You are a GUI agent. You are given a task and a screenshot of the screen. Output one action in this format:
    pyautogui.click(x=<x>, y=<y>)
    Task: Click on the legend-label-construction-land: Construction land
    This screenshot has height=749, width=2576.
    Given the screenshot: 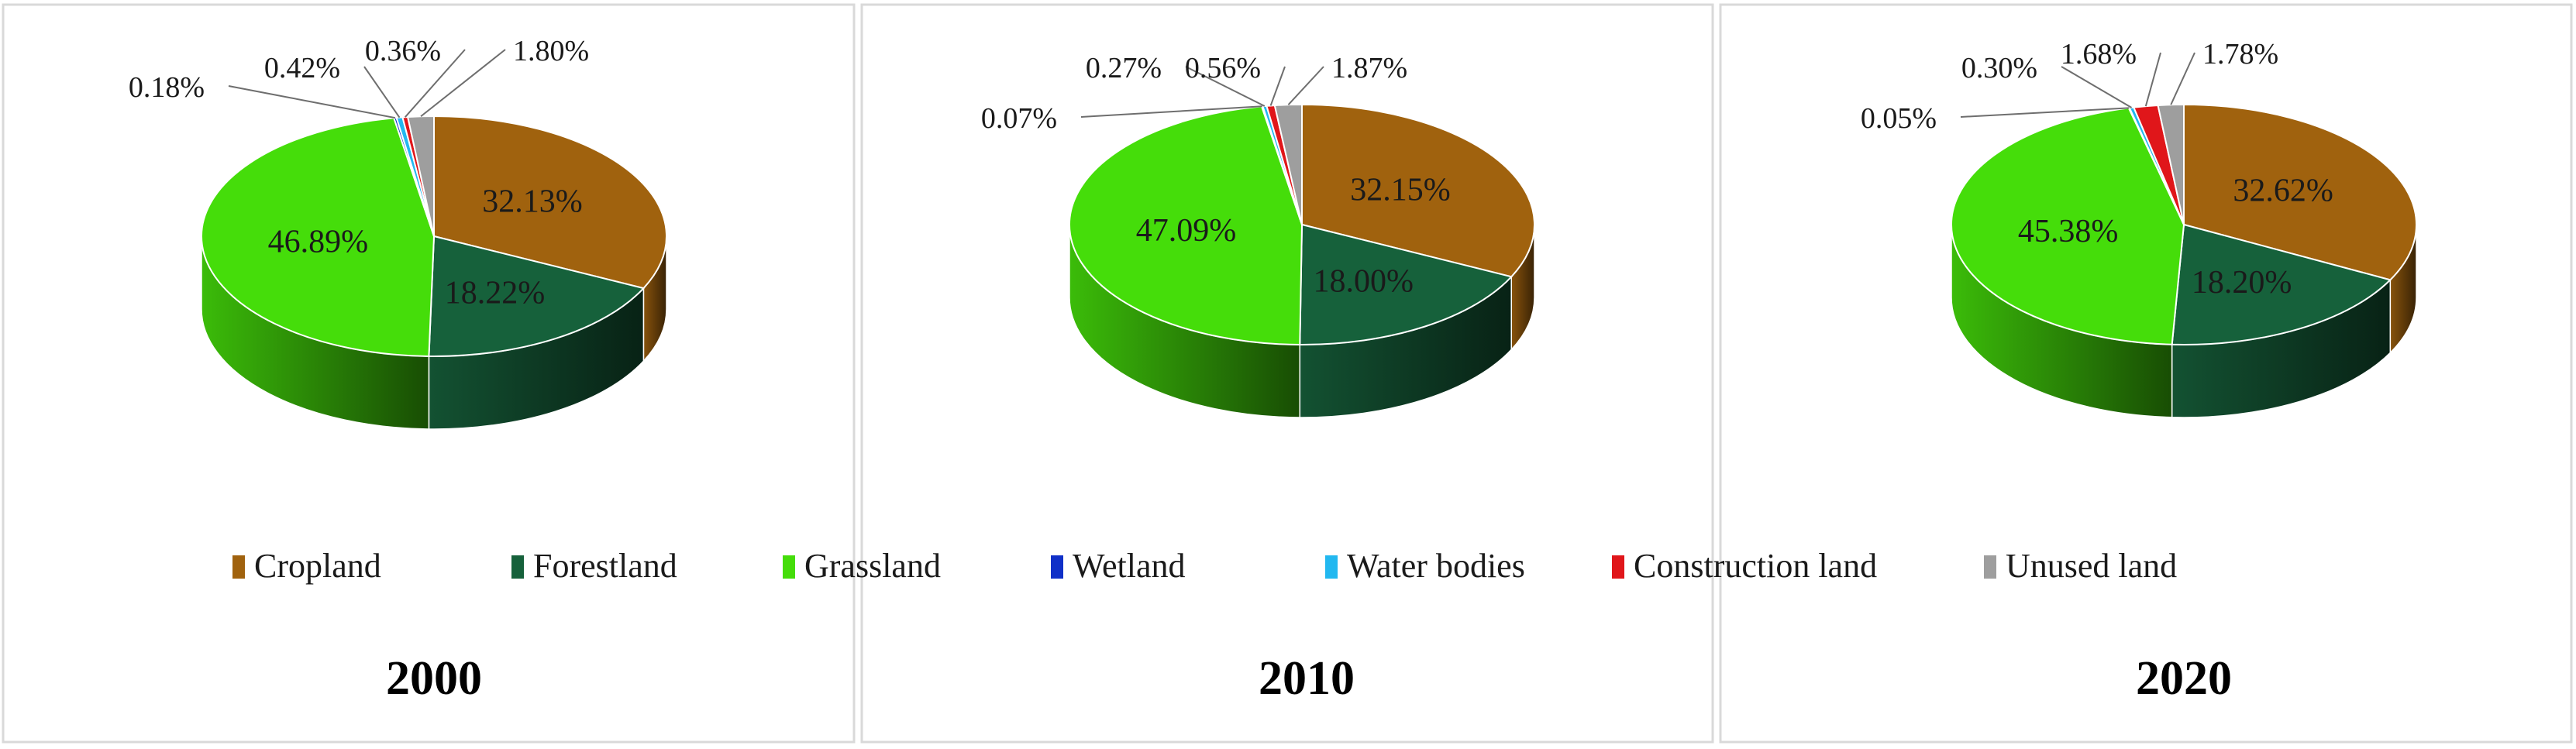 What is the action you would take?
    pyautogui.click(x=1755, y=566)
    